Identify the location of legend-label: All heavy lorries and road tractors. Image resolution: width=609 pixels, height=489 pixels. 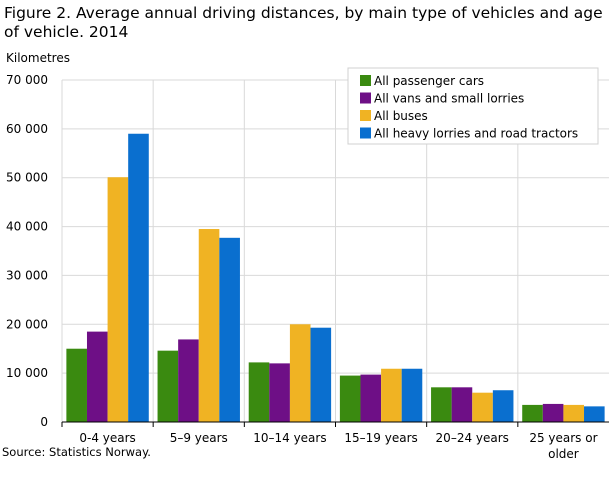
(476, 134).